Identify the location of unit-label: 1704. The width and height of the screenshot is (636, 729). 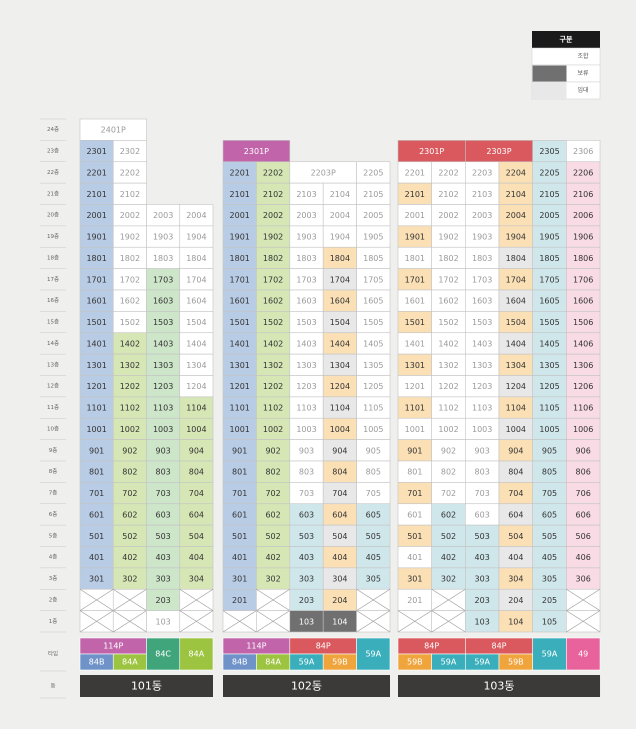
(196, 279).